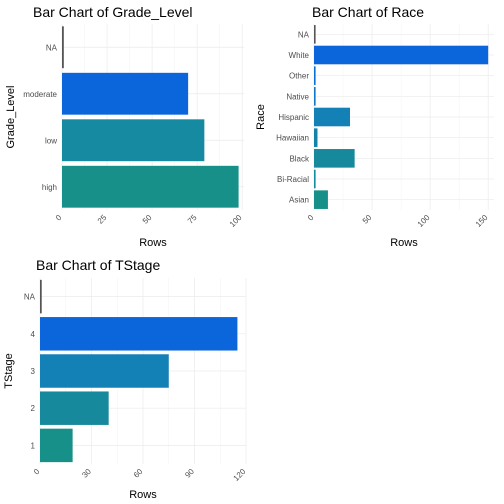 This screenshot has height=504, width=504. I want to click on y-tick-label: Hawaiian, so click(292, 138).